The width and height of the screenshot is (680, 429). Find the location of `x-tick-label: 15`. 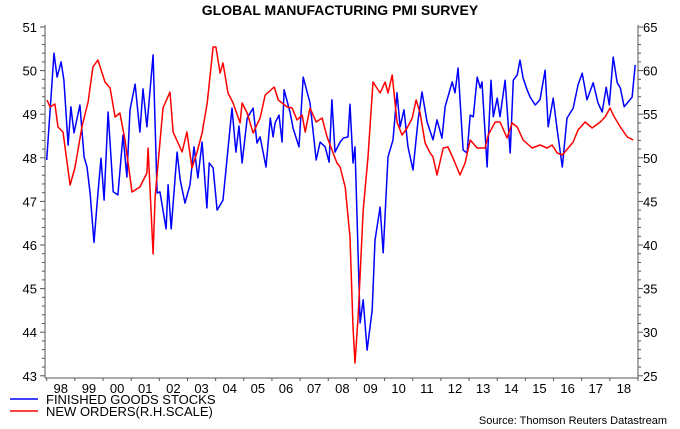

x-tick-label: 15 is located at coordinates (539, 388).